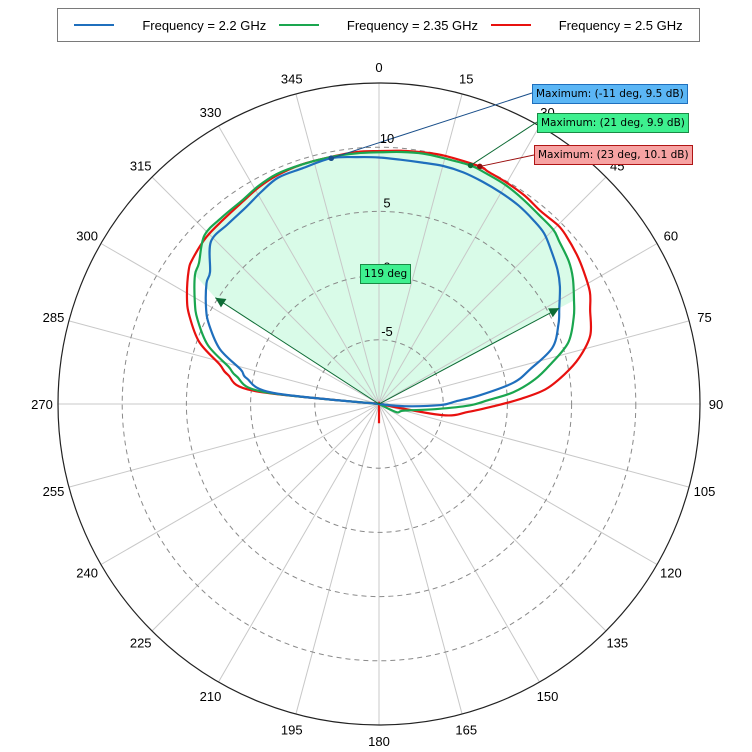  What do you see at coordinates (87, 573) in the screenshot?
I see `angle-tick-label: 240` at bounding box center [87, 573].